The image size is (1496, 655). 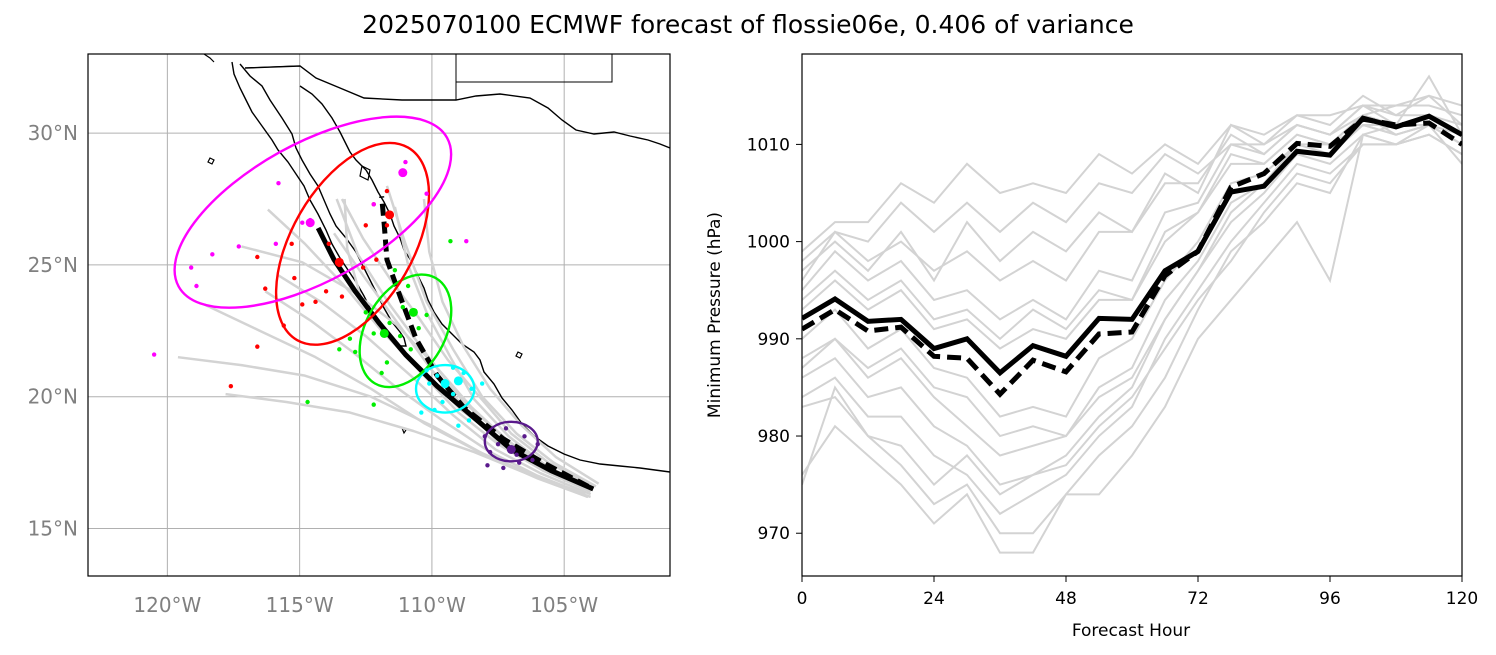 I want to click on pressure-xtick-label: 120, so click(x=1462, y=599).